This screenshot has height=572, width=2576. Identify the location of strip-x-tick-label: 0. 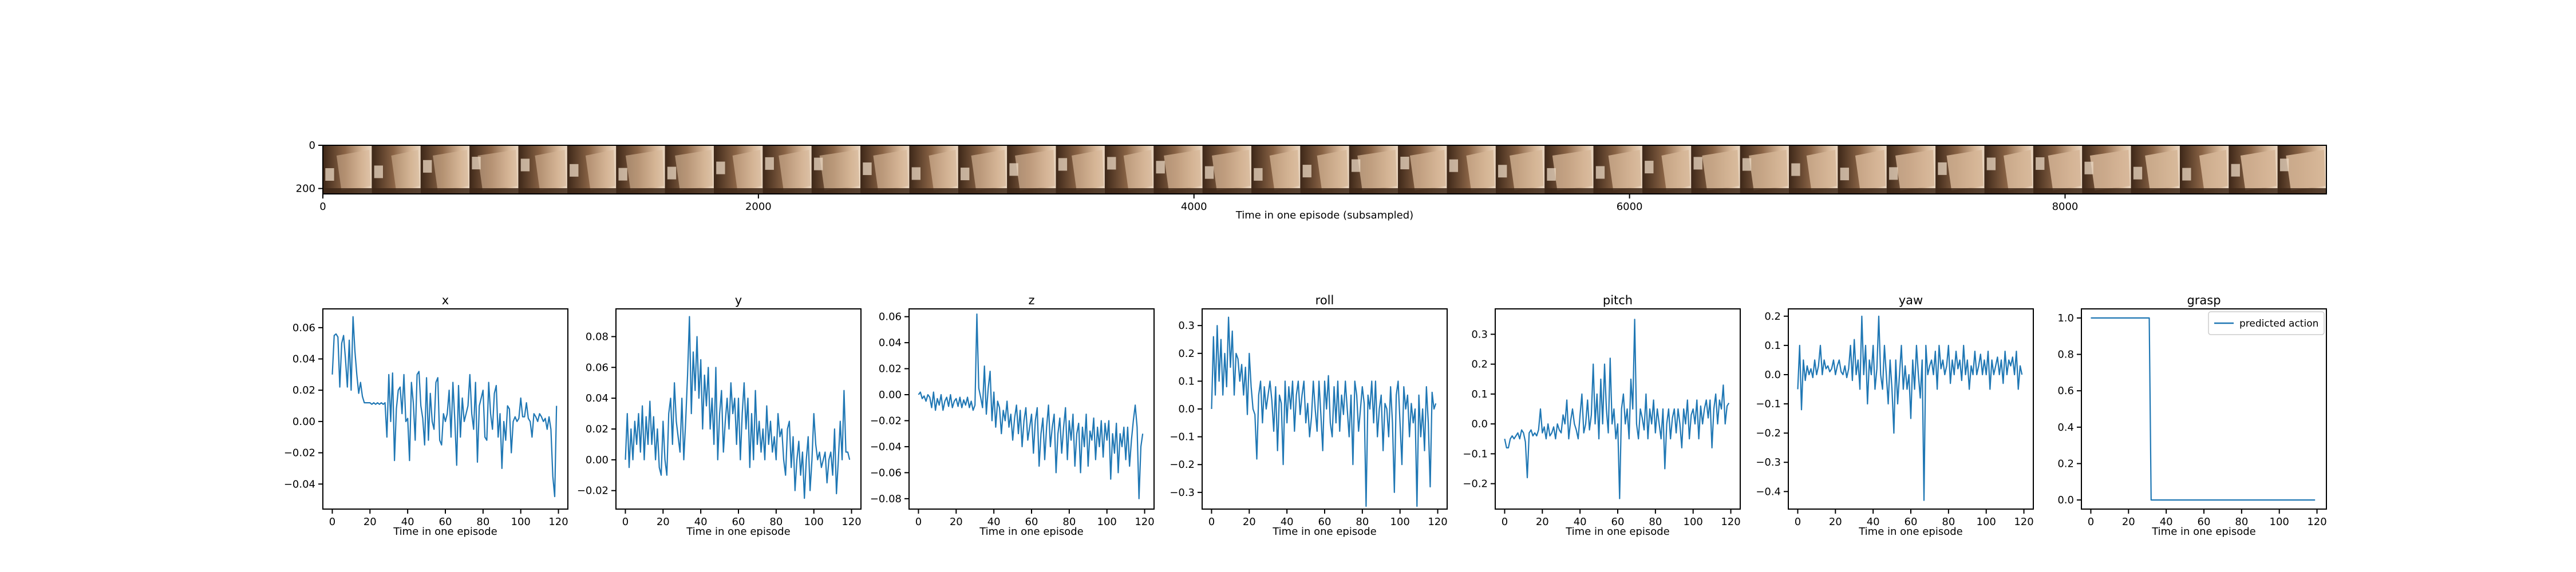
(322, 207).